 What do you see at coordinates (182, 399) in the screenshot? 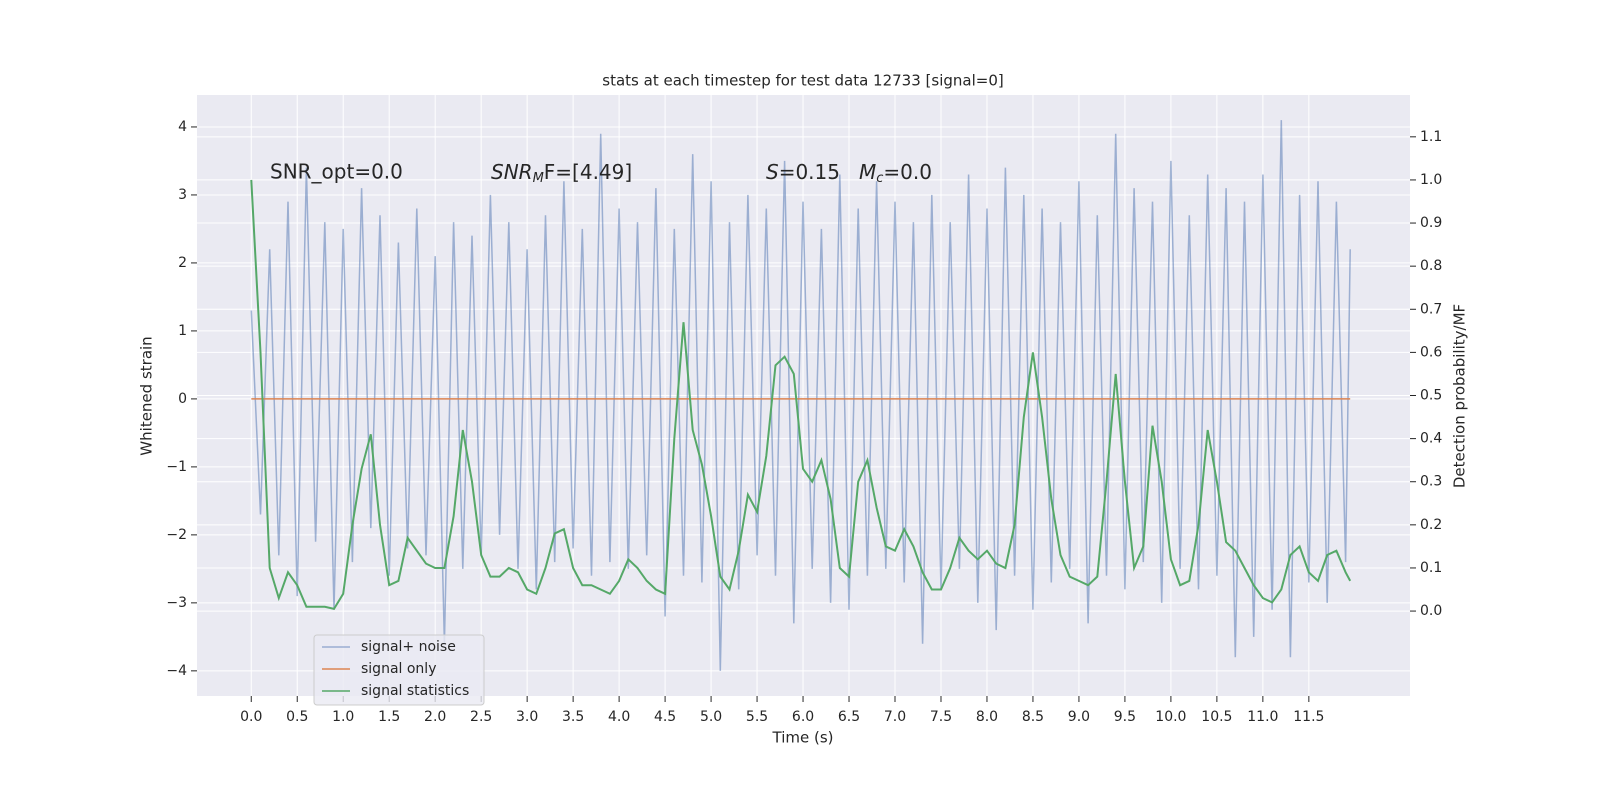
I see `y-tick-label: 0` at bounding box center [182, 399].